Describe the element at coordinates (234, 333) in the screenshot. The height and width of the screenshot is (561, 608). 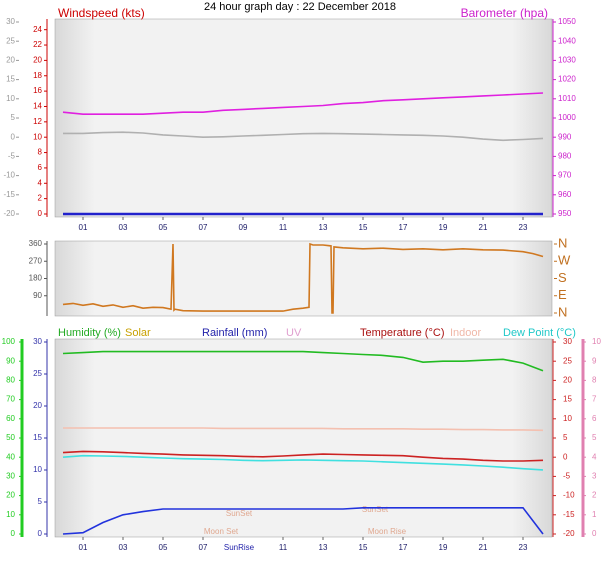
I see `axis-label: Rainfall (mm)` at that location.